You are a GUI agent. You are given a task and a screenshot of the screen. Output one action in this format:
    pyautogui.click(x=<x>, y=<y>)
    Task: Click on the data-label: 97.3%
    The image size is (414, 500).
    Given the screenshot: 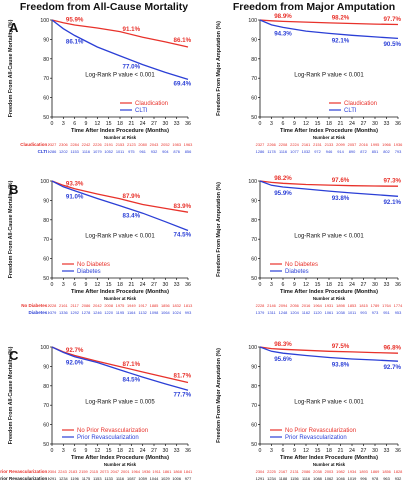 What is the action you would take?
    pyautogui.click(x=392, y=181)
    